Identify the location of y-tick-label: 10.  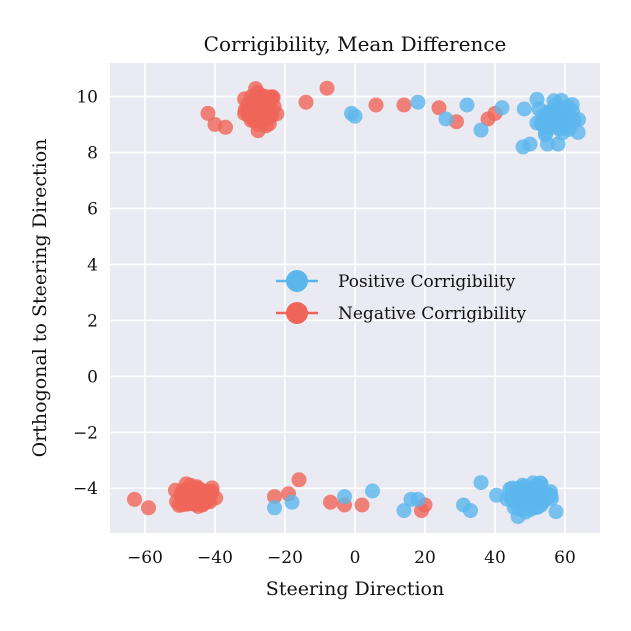
(87, 98).